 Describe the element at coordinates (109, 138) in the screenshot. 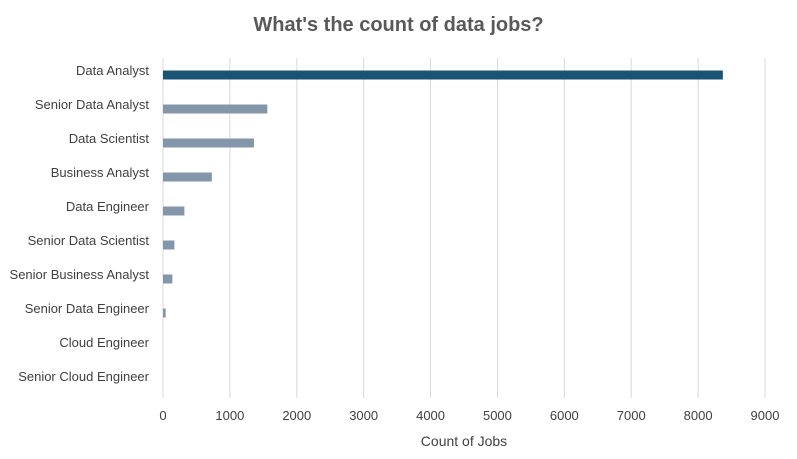

I see `category-label: Data Scientist` at that location.